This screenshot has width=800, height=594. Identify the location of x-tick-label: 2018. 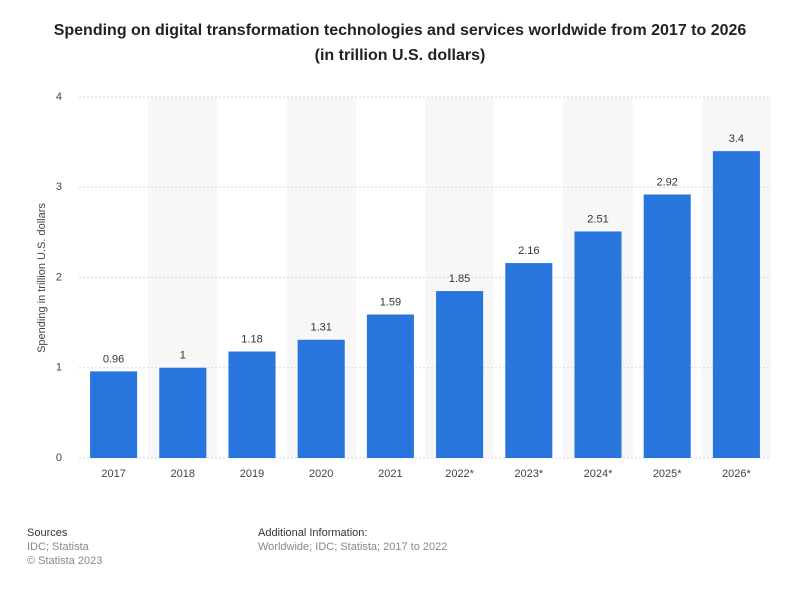
(183, 474).